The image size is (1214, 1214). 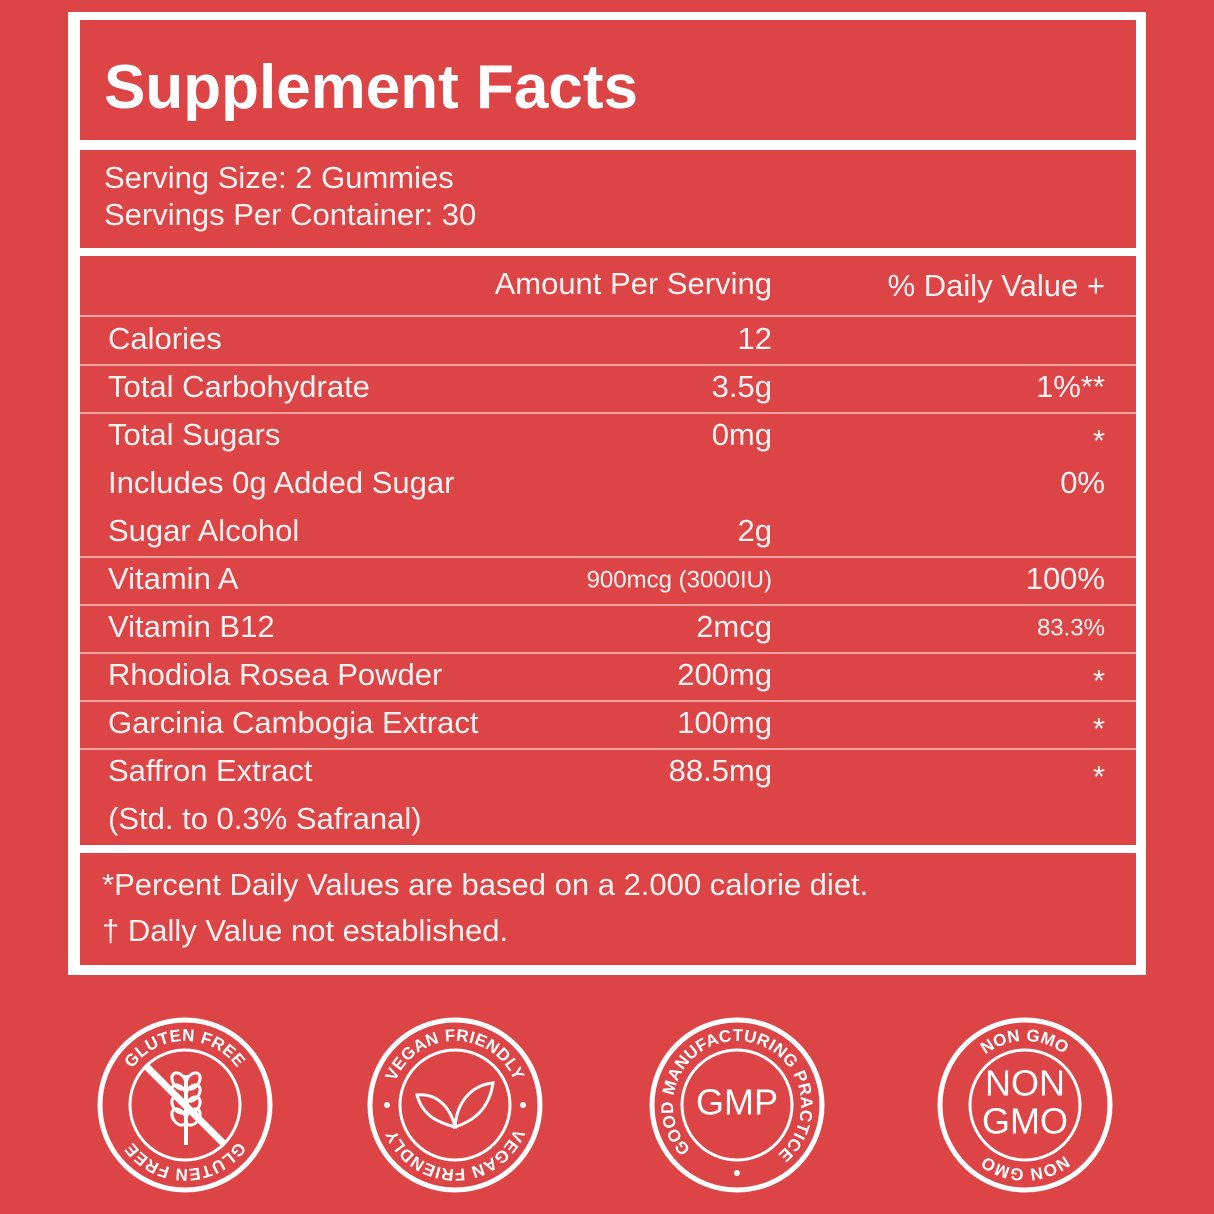 I want to click on nutrient-name: Vitamin B12, so click(x=191, y=626).